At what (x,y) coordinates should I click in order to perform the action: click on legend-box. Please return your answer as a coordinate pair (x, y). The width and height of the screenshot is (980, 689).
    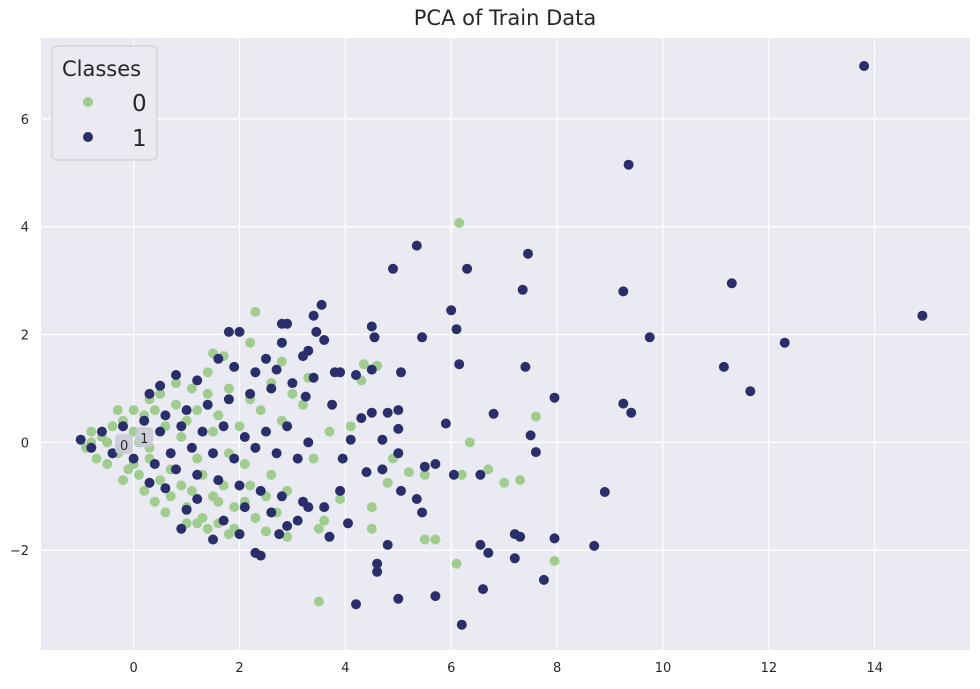
    Looking at the image, I should click on (104, 103).